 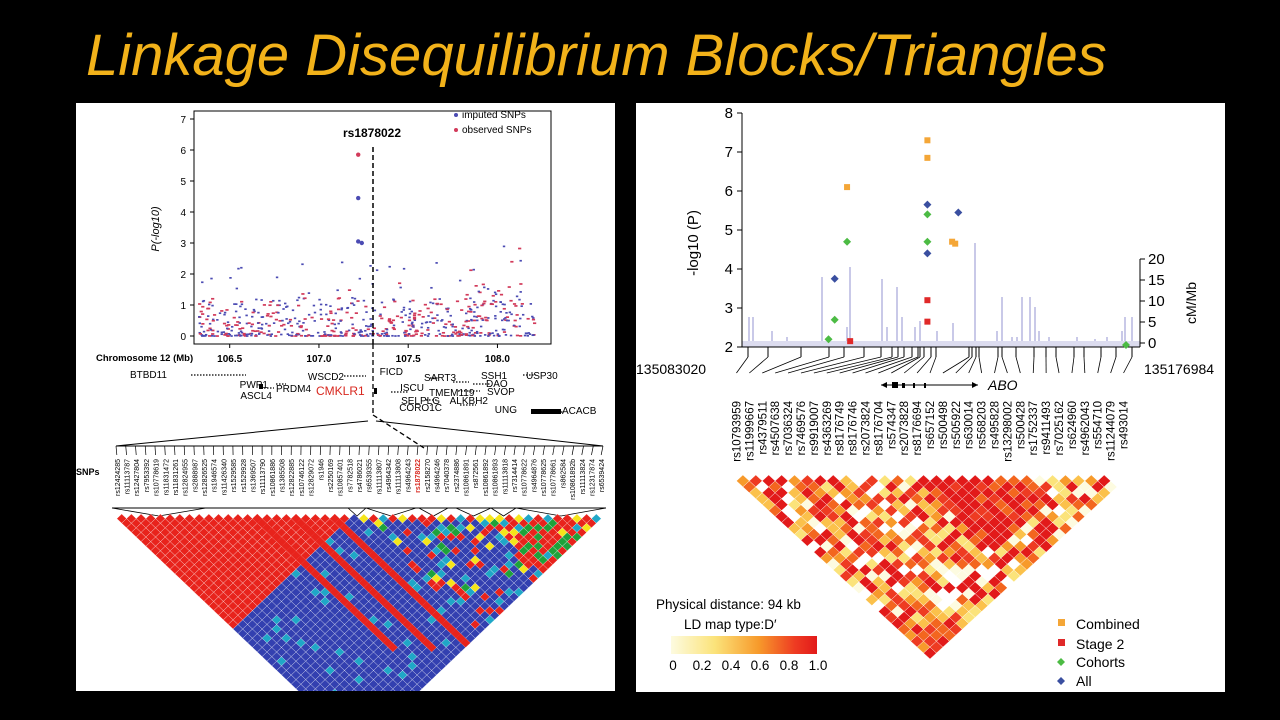 I want to click on right-y-axis: 2 3 4 5 6 7 8, so click(x=733, y=230).